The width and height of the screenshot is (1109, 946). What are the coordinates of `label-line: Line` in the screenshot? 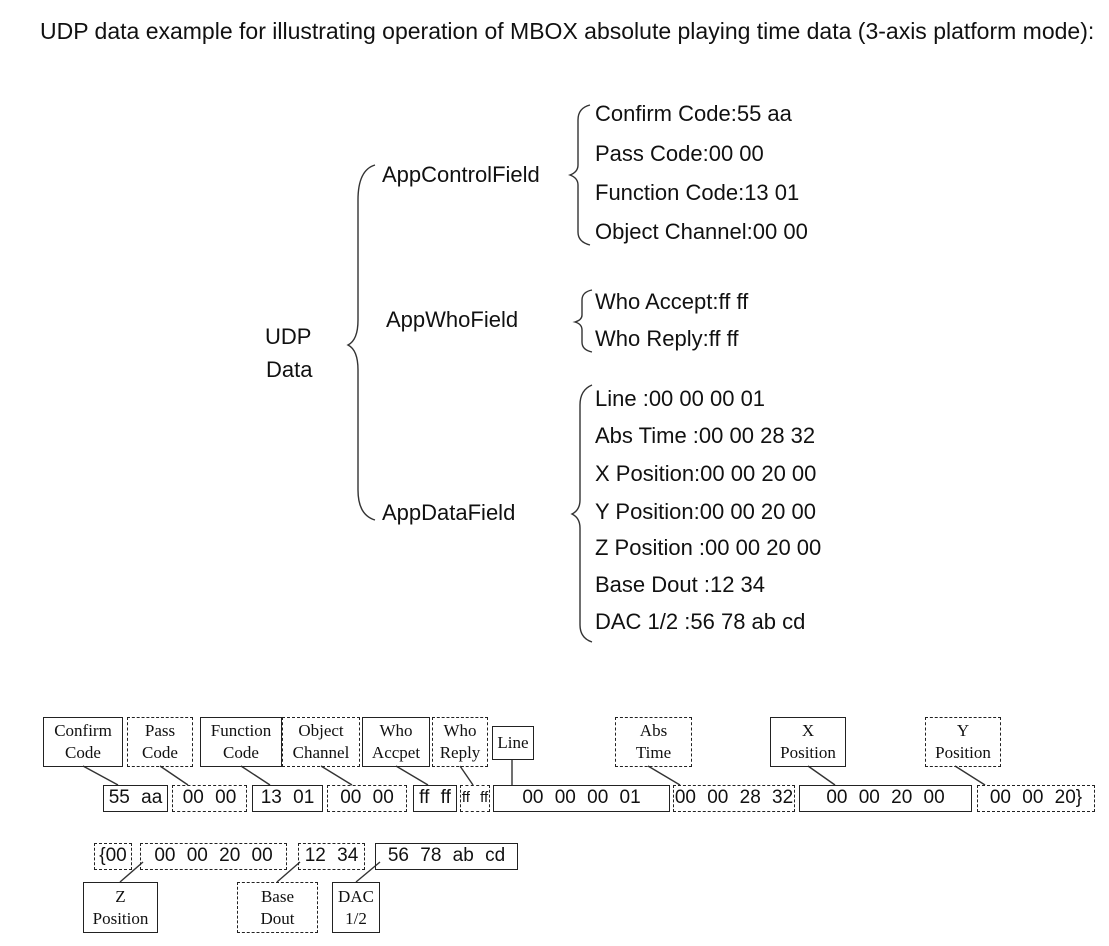 It's located at (513, 743).